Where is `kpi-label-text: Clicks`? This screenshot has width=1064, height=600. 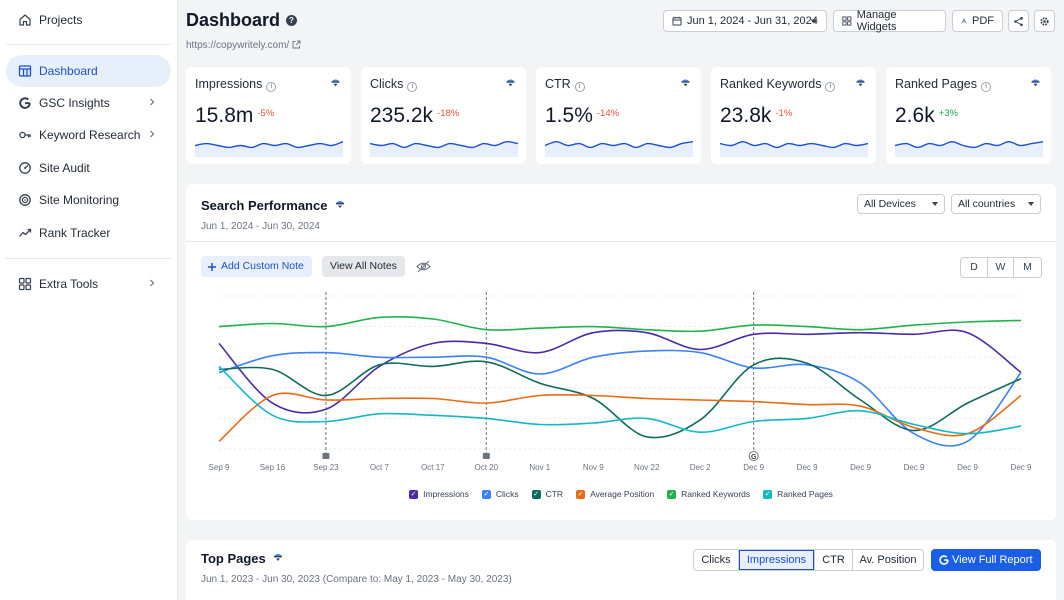 kpi-label-text: Clicks is located at coordinates (387, 84).